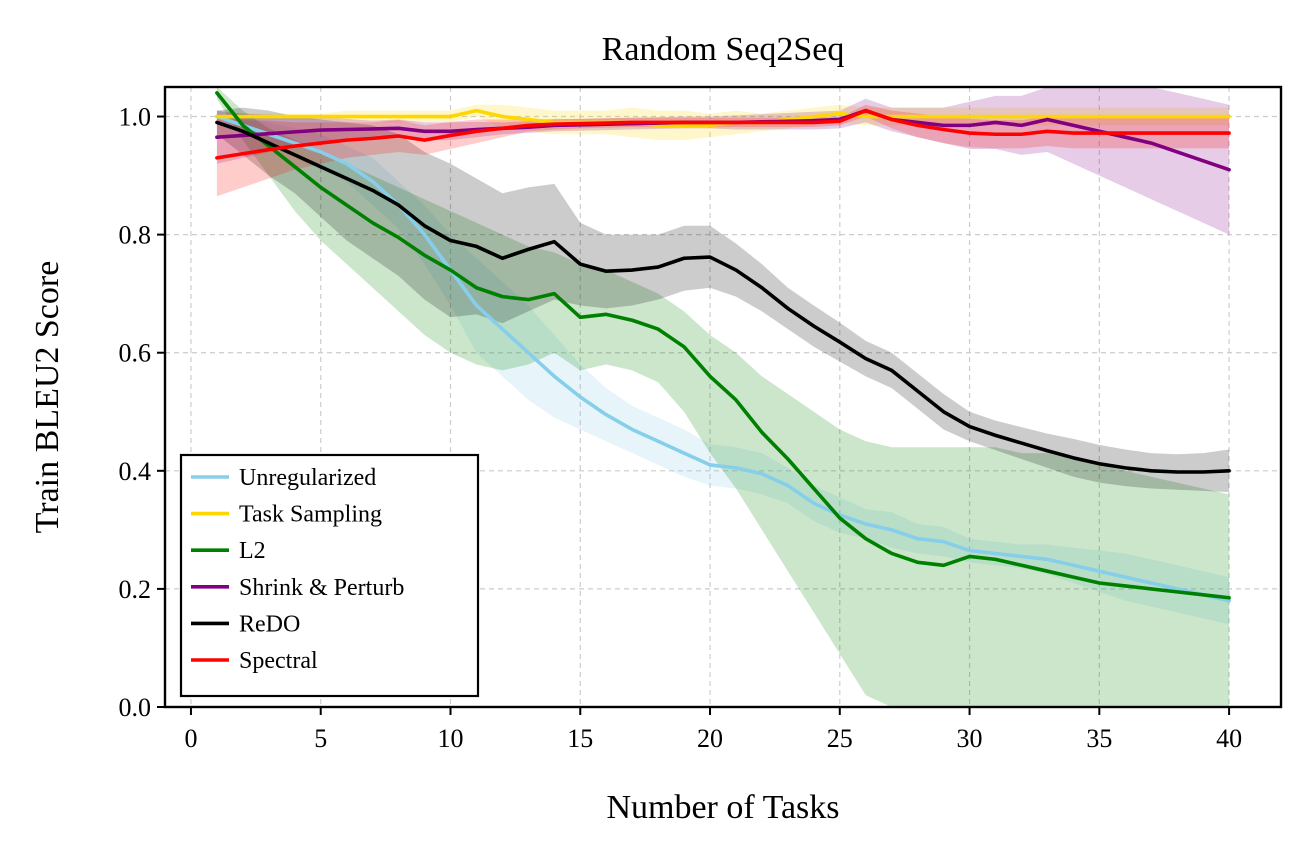 The image size is (1310, 865). I want to click on chart-title: Random Seq2Seq, so click(723, 49).